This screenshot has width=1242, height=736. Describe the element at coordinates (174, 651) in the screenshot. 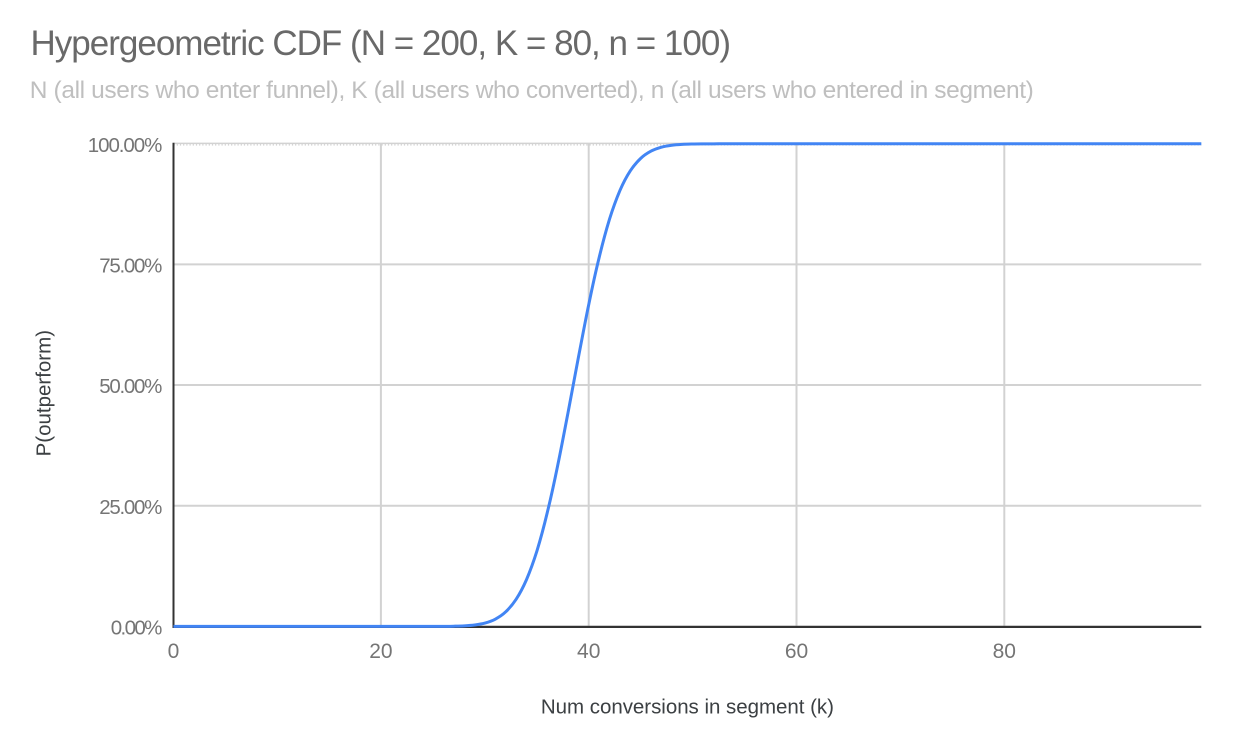

I see `svg-text: 0` at that location.